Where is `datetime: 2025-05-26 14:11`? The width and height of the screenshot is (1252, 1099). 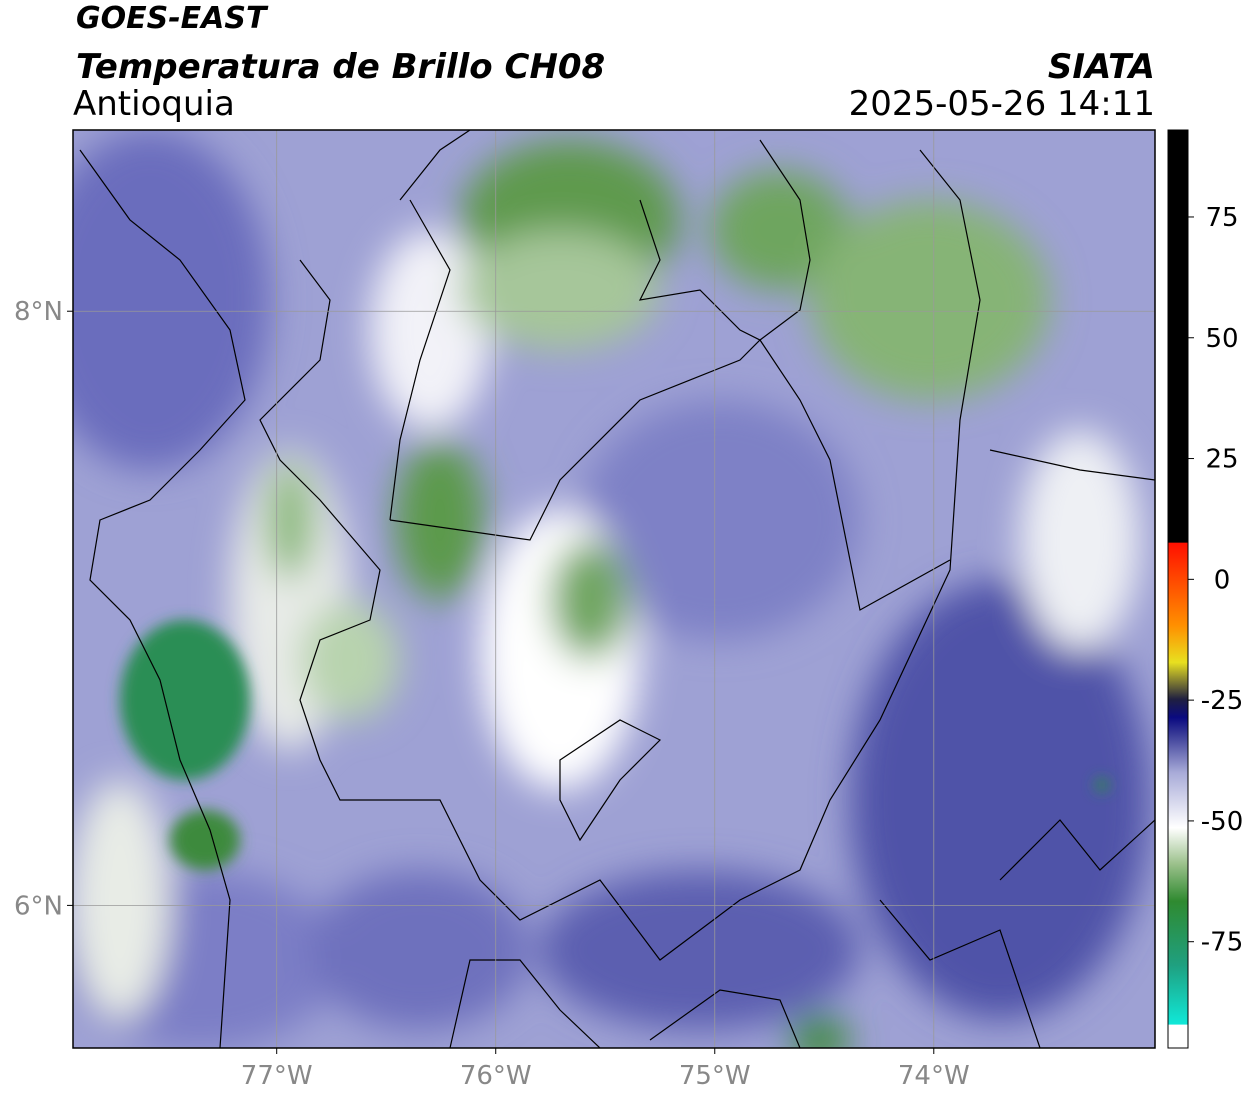
datetime: 2025-05-26 14:11 is located at coordinates (1002, 104).